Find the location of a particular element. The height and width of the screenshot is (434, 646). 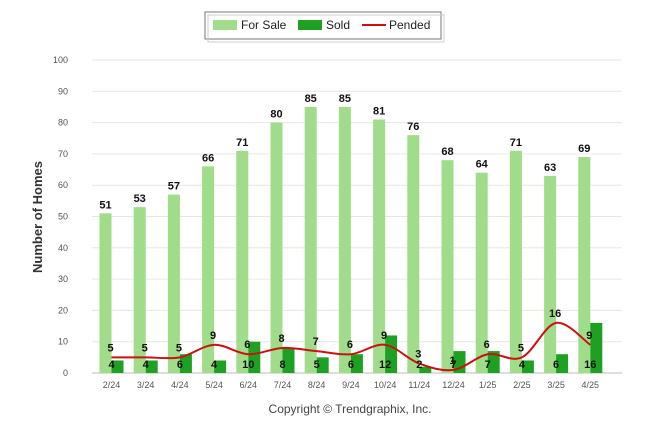

pended-data-label: 1 is located at coordinates (452, 361).